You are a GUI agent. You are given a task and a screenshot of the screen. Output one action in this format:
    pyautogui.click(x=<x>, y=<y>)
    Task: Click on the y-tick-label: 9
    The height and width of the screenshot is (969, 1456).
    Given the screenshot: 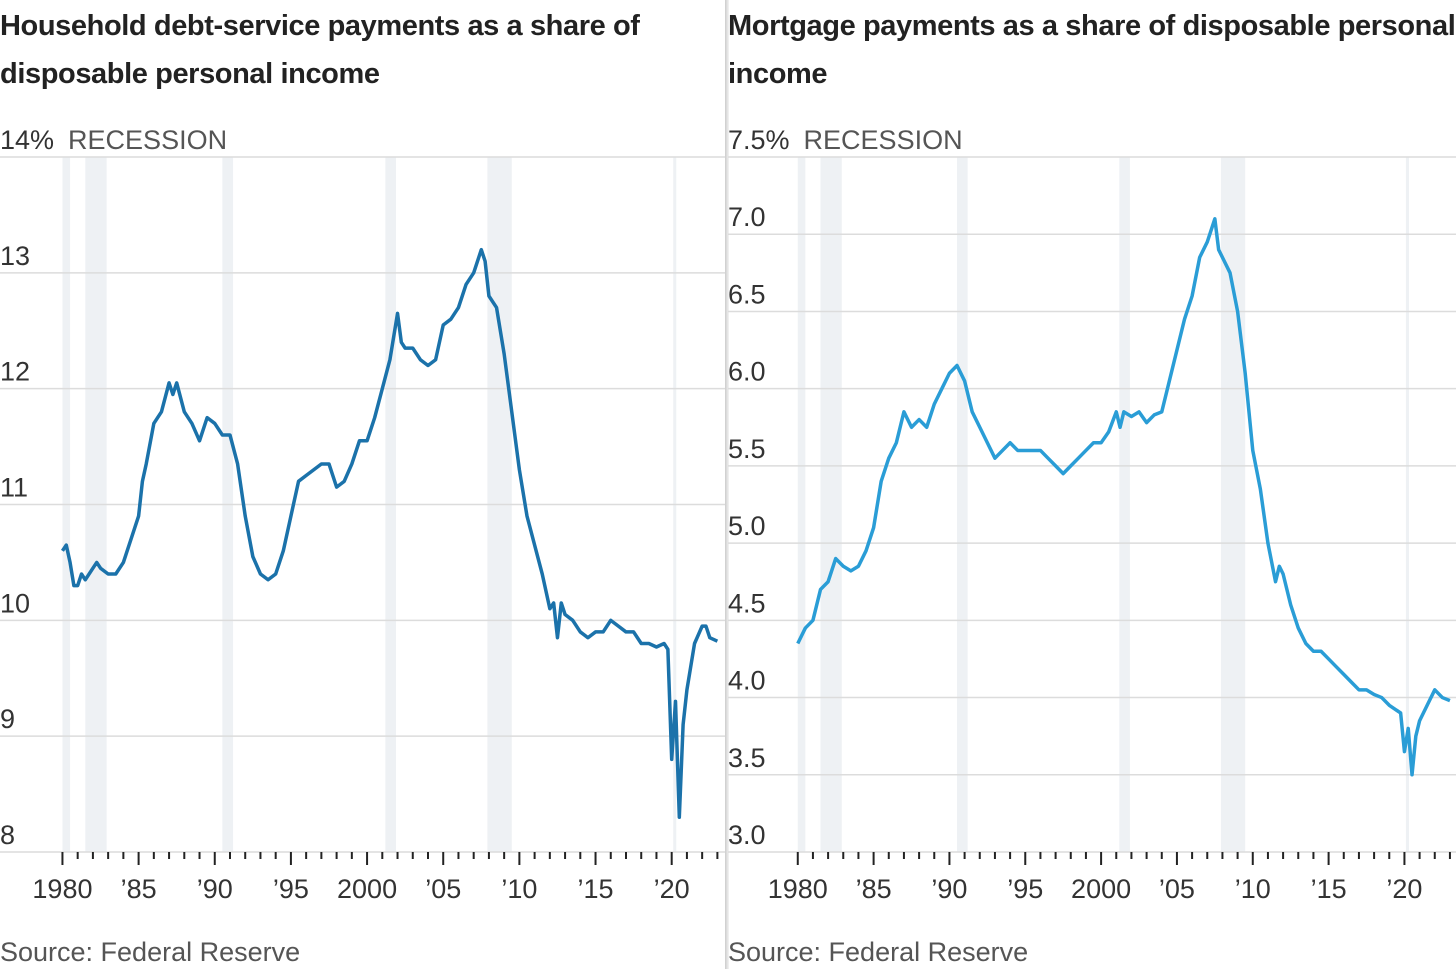 What is the action you would take?
    pyautogui.click(x=7, y=719)
    